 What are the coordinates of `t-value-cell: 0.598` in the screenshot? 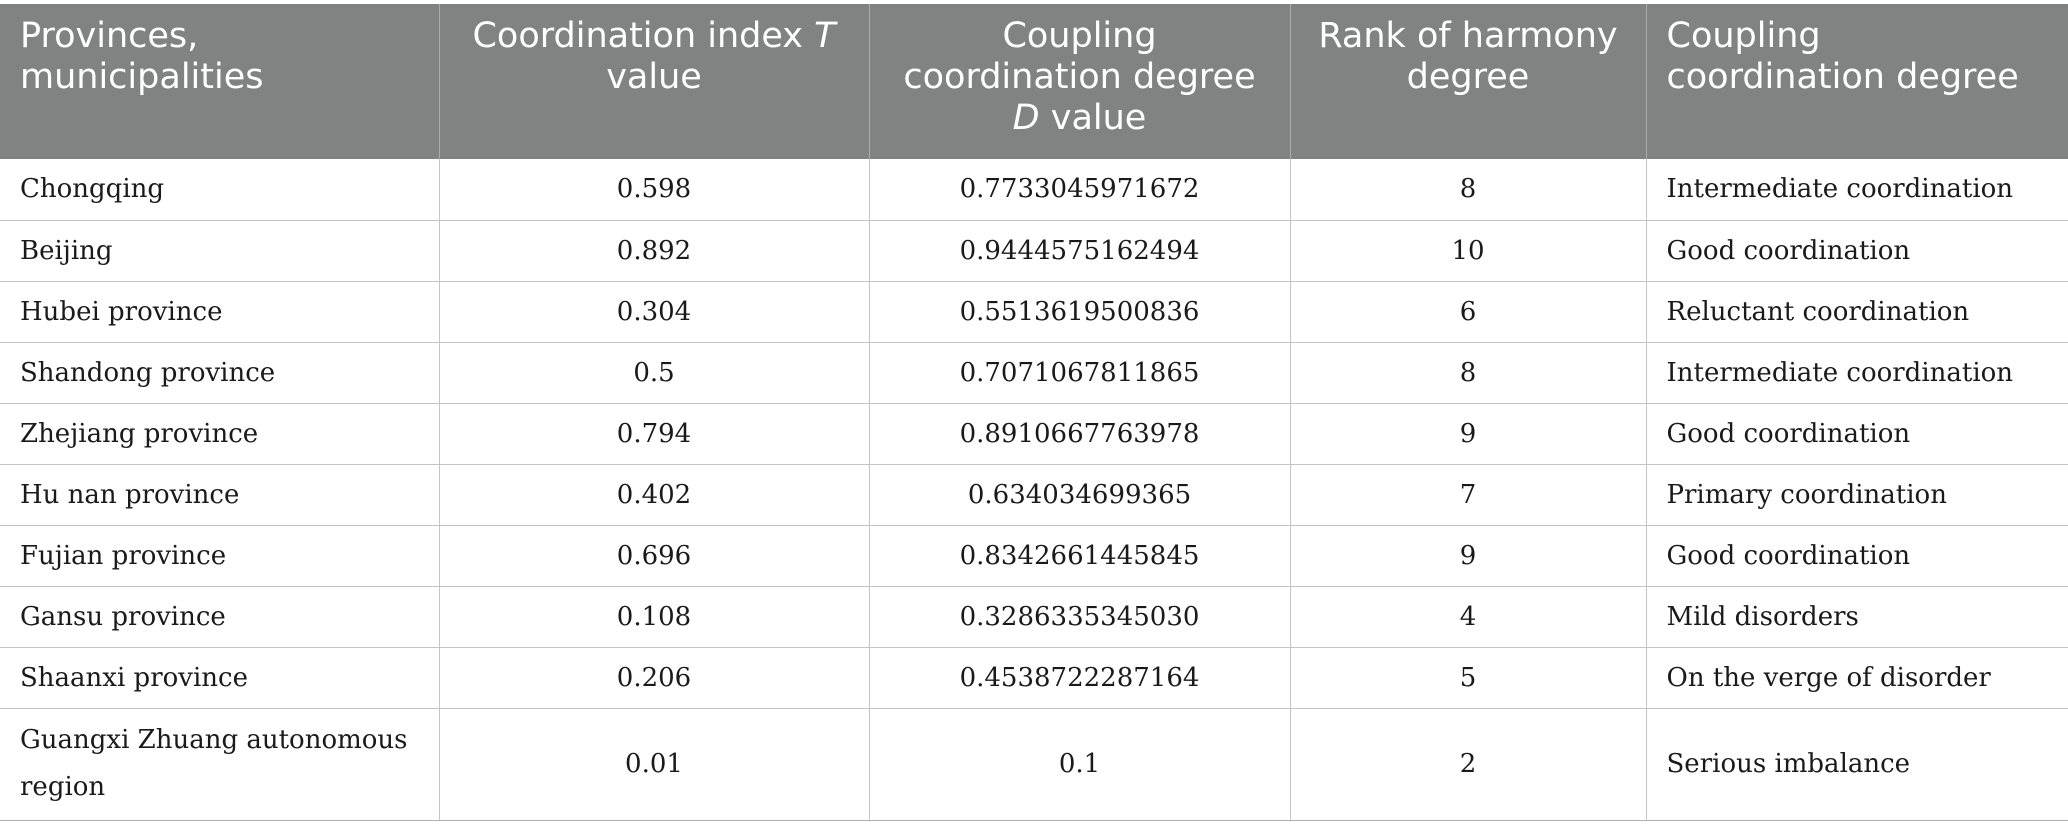 It's located at (654, 190).